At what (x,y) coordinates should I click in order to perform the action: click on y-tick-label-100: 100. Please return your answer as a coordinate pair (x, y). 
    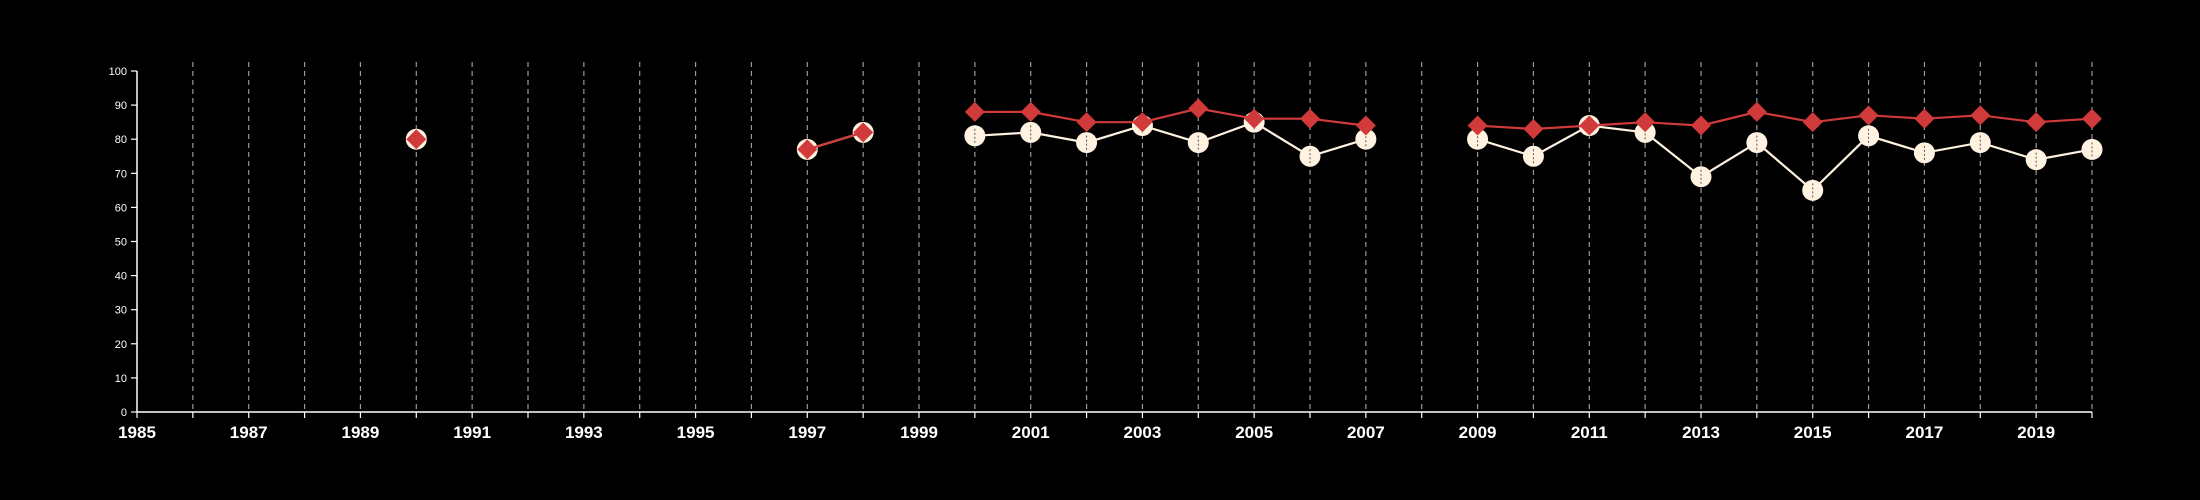
    Looking at the image, I should click on (118, 72).